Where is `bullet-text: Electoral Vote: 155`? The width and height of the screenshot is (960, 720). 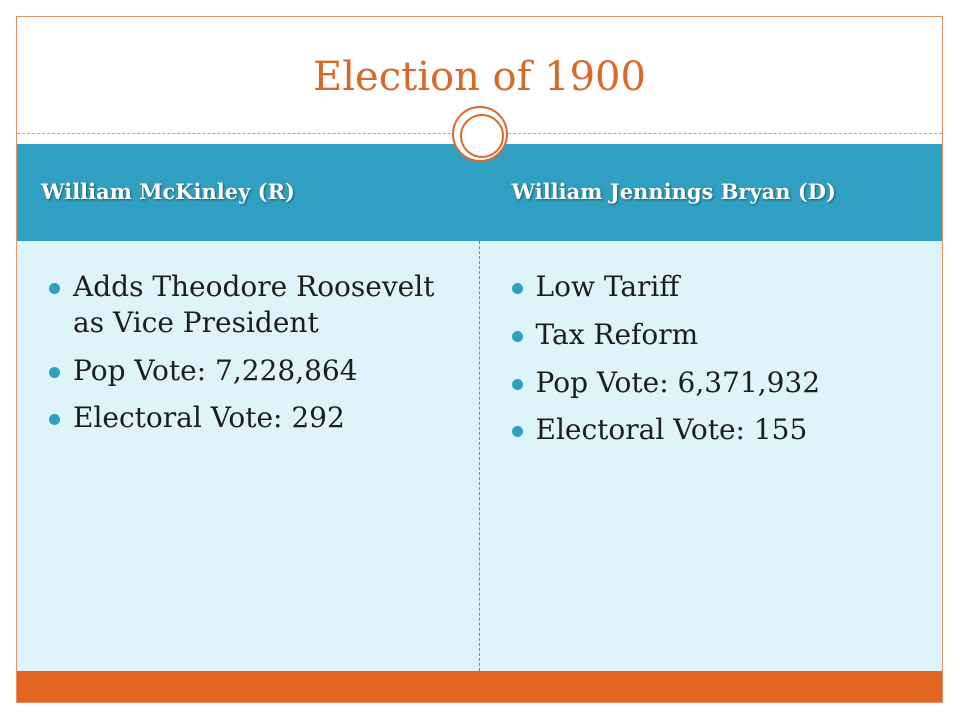
bullet-text: Electoral Vote: 155 is located at coordinates (671, 430).